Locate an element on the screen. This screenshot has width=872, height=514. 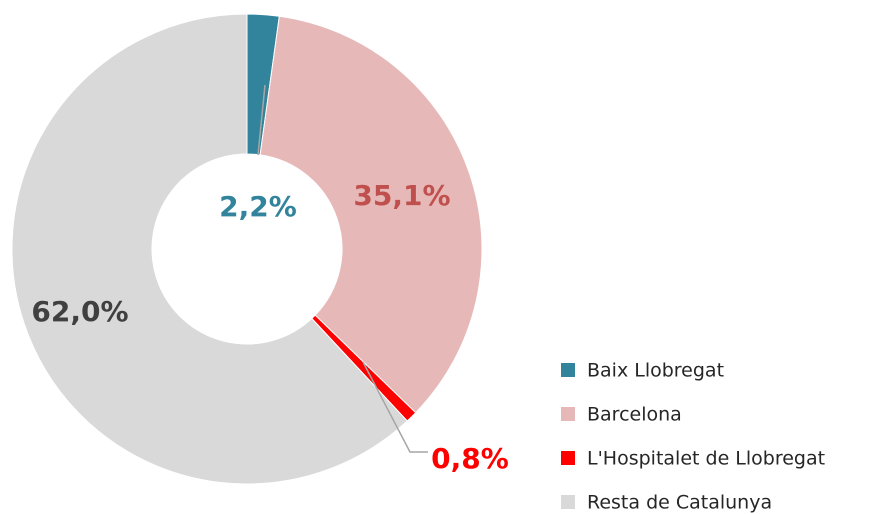
legend-label: Barcelona is located at coordinates (634, 415).